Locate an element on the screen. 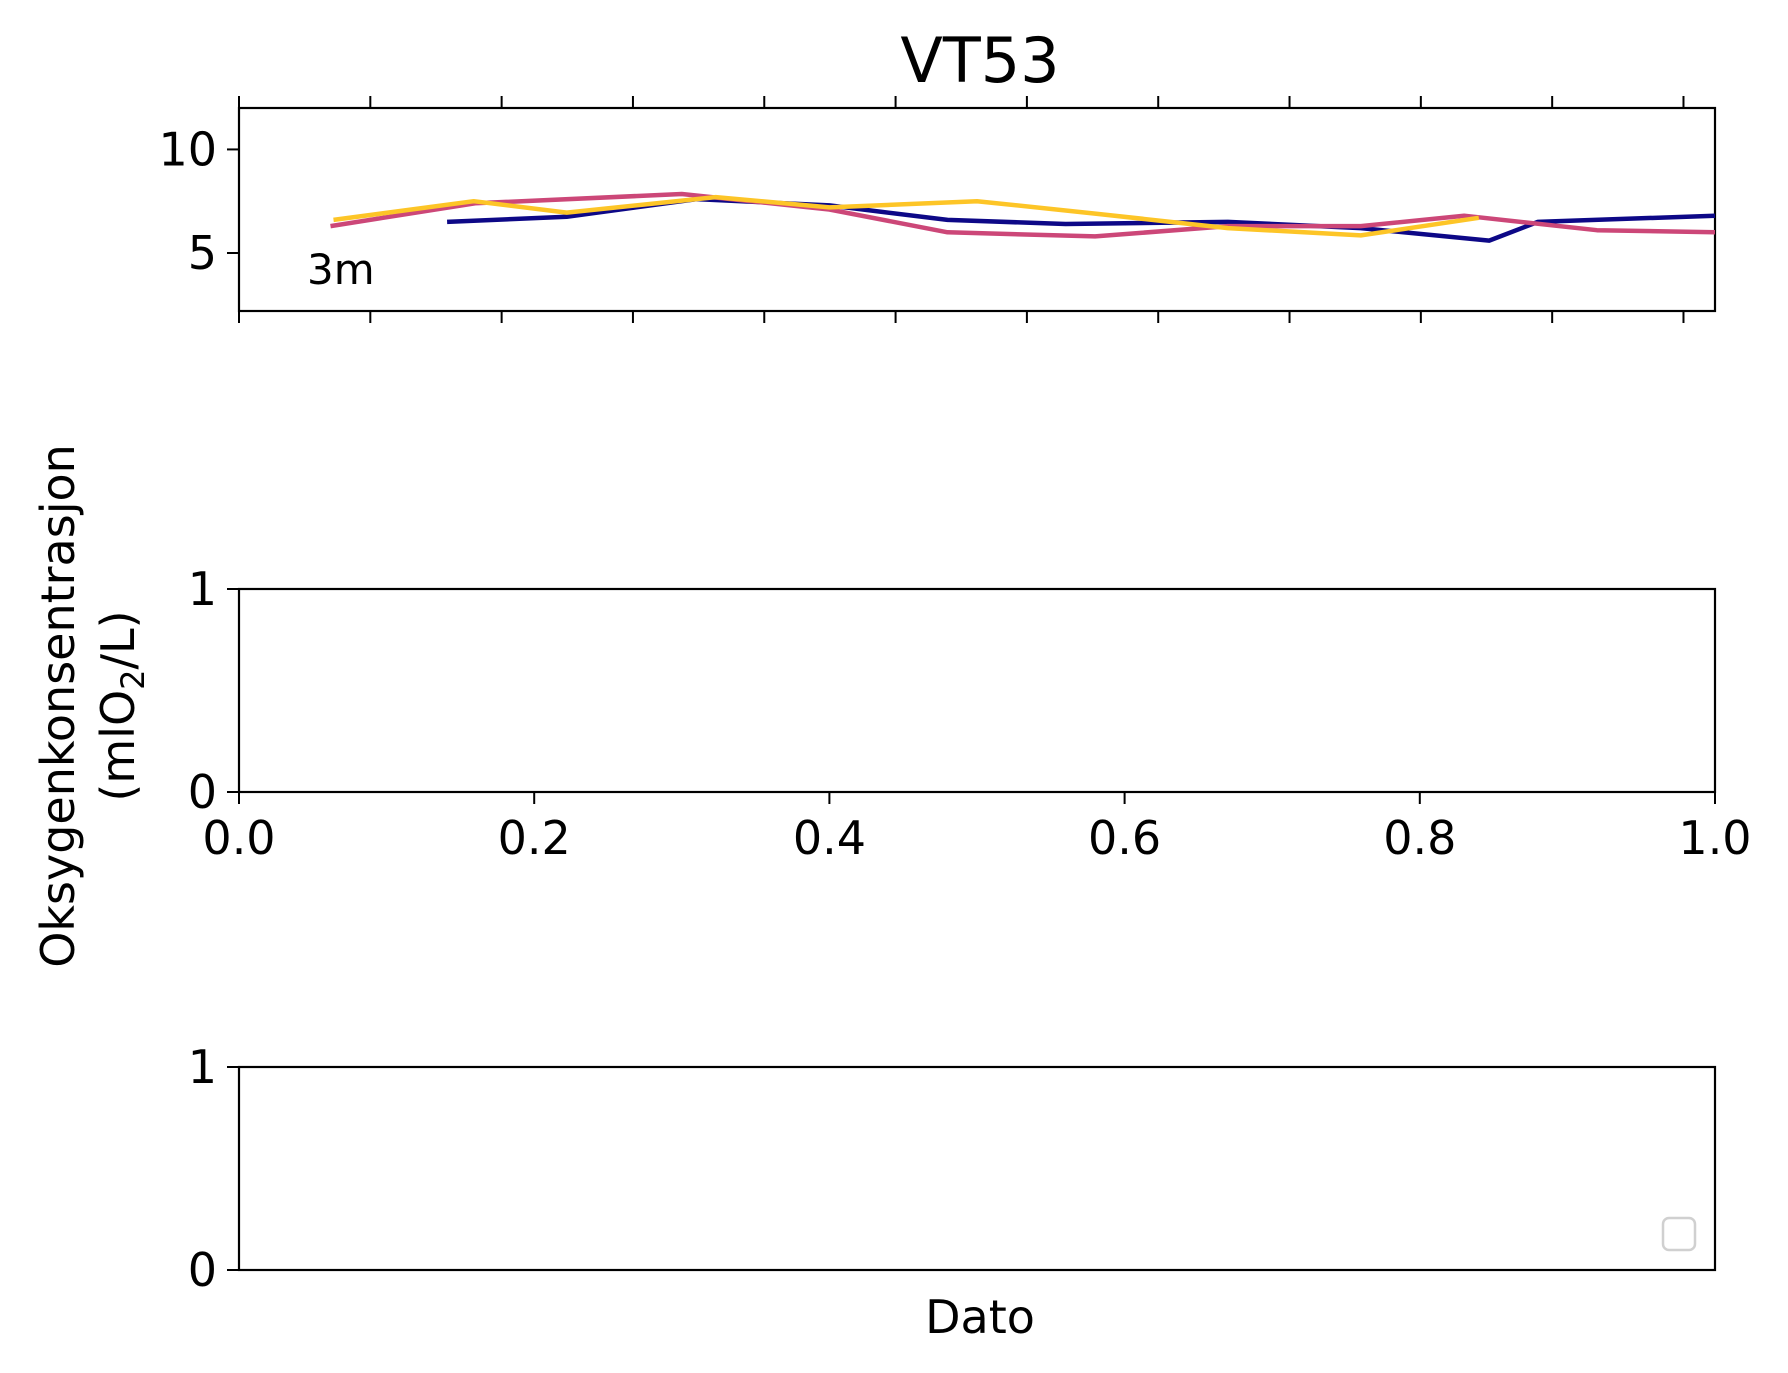 The image size is (1788, 1373). y-axis-label-line1: Oksygenkonsentrasjon is located at coordinates (58, 706).